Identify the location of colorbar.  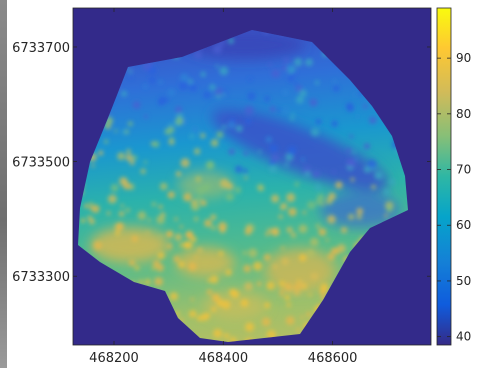
(444, 176).